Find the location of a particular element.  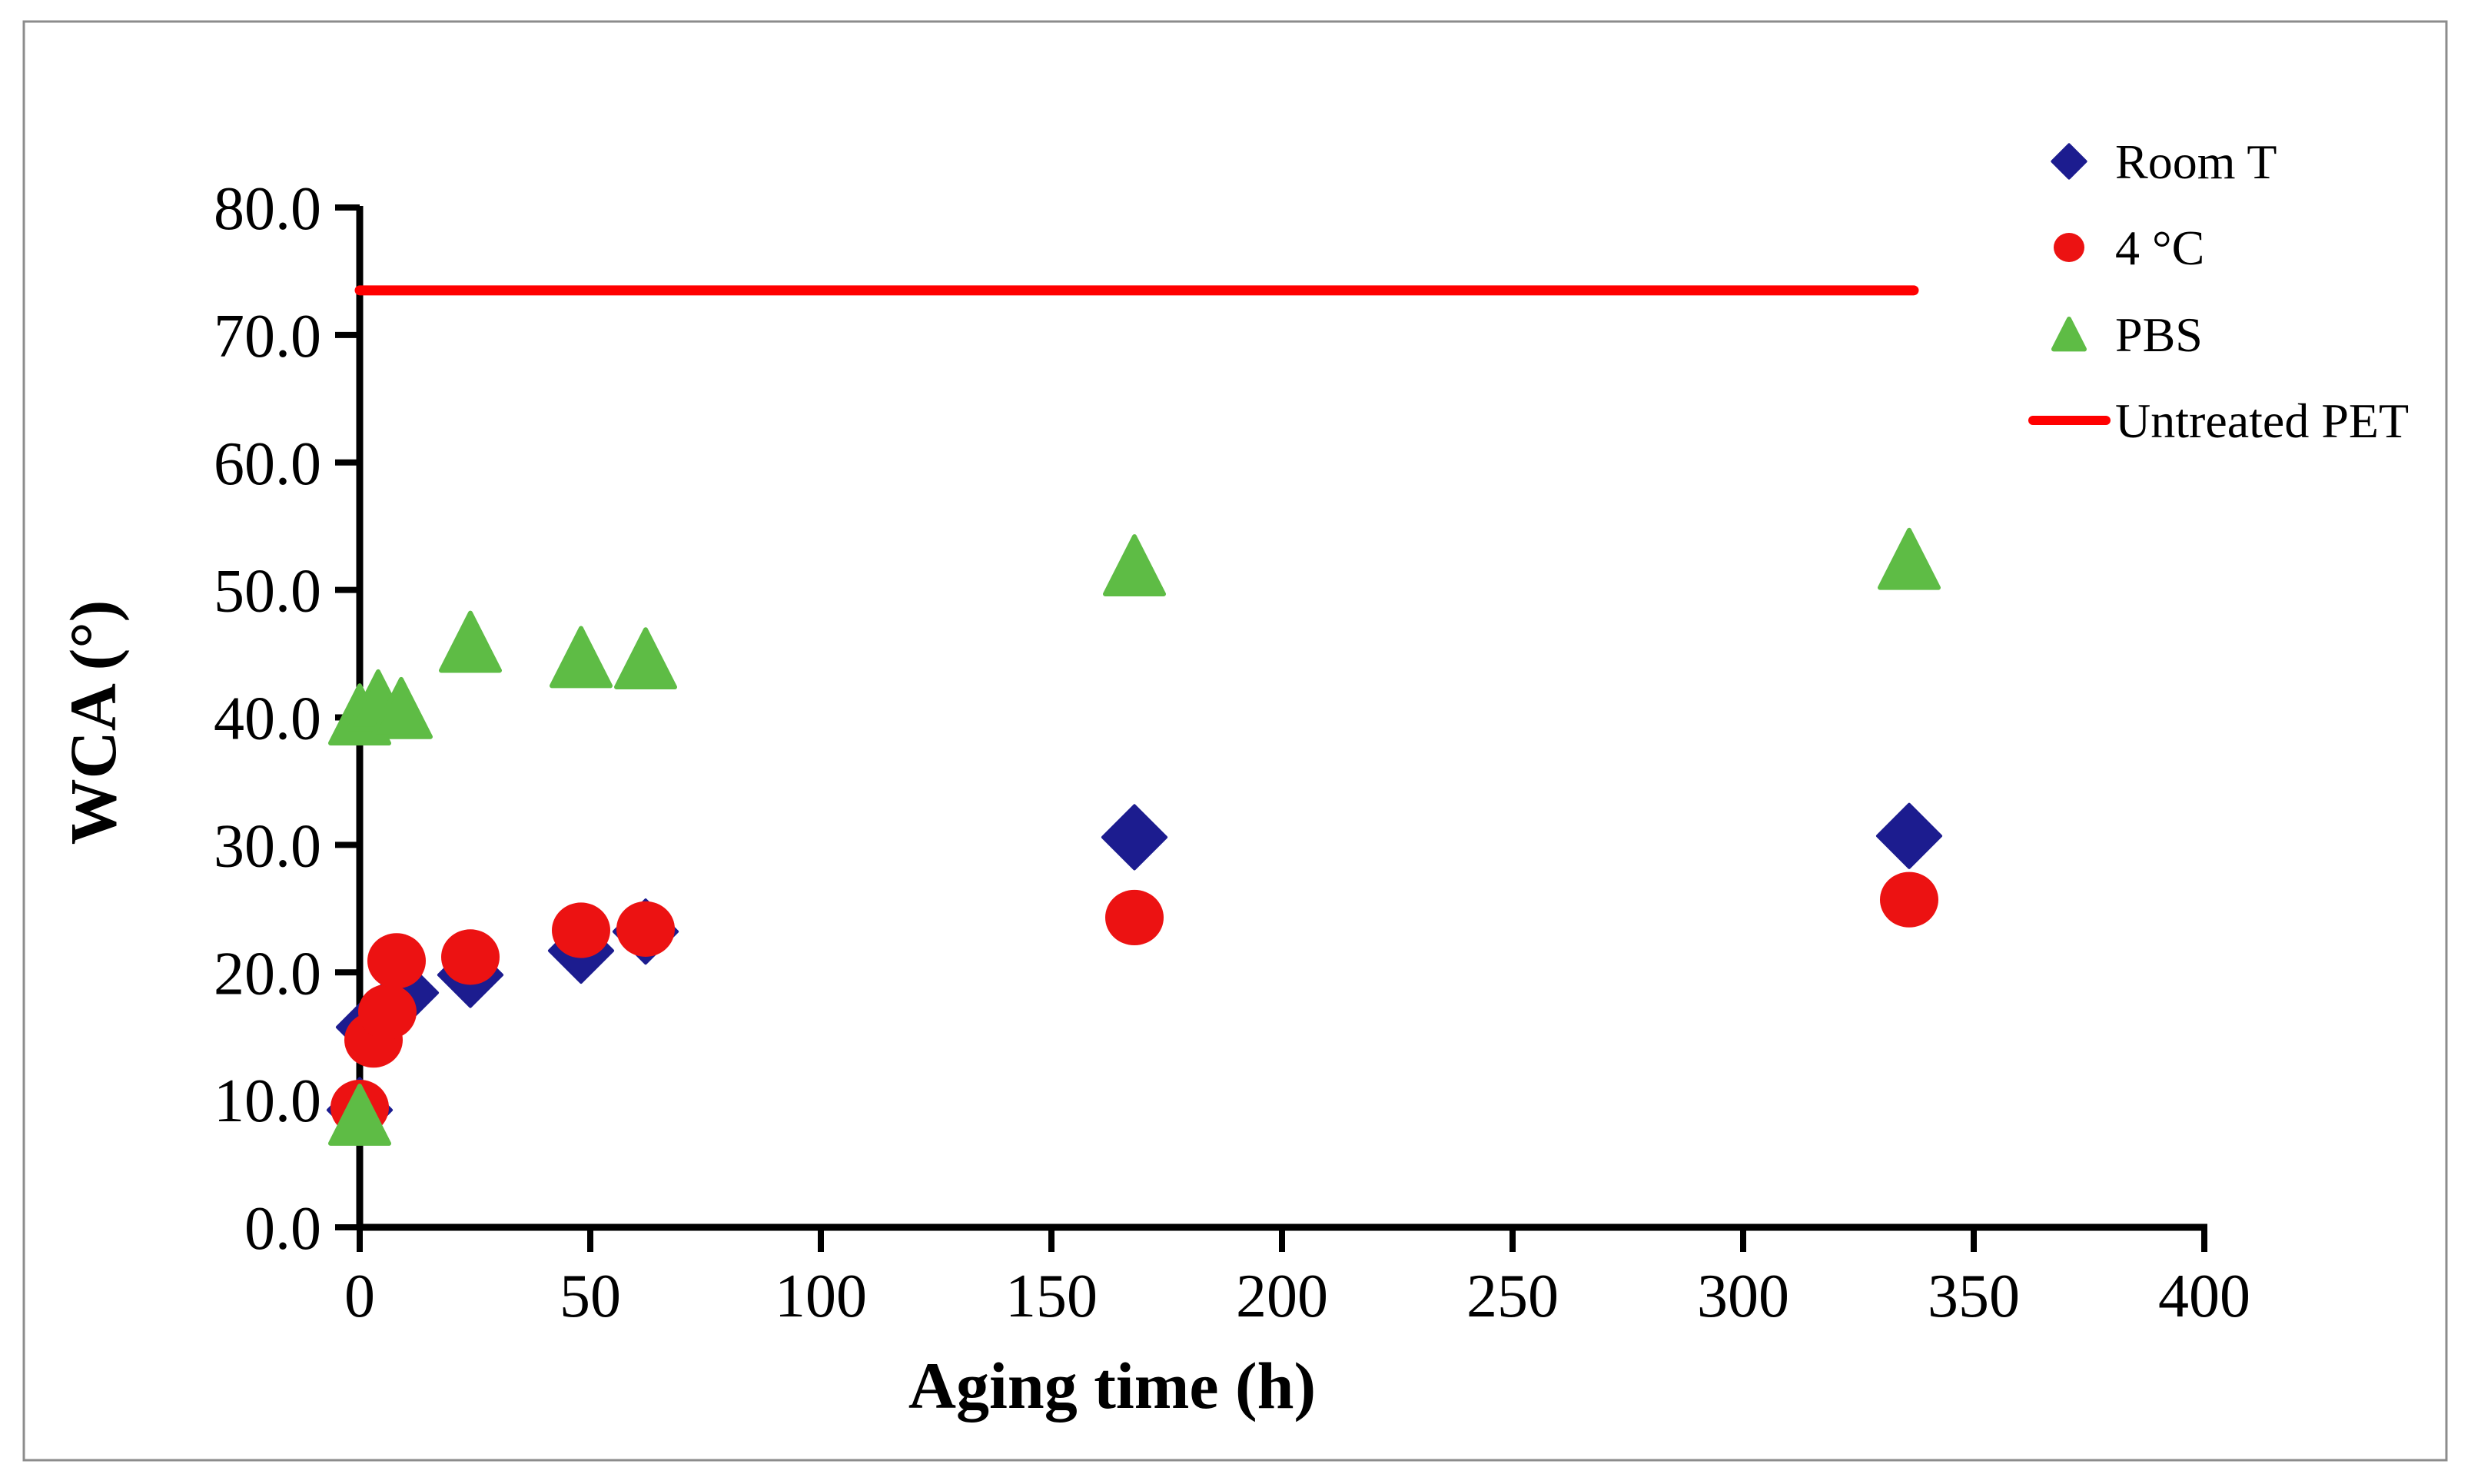

x-ticks: 0 50 100 150 200 250 300 350 400 is located at coordinates (1297, 1278).